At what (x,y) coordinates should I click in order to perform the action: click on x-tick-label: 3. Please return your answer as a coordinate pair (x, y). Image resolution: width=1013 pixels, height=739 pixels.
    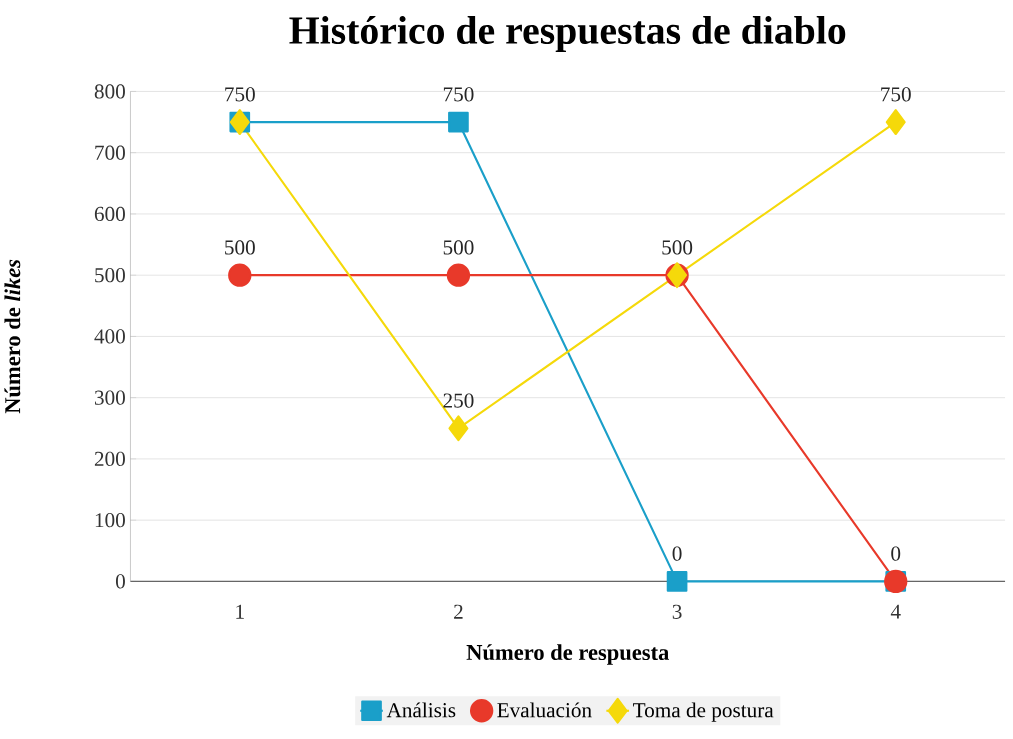
    Looking at the image, I should click on (677, 611).